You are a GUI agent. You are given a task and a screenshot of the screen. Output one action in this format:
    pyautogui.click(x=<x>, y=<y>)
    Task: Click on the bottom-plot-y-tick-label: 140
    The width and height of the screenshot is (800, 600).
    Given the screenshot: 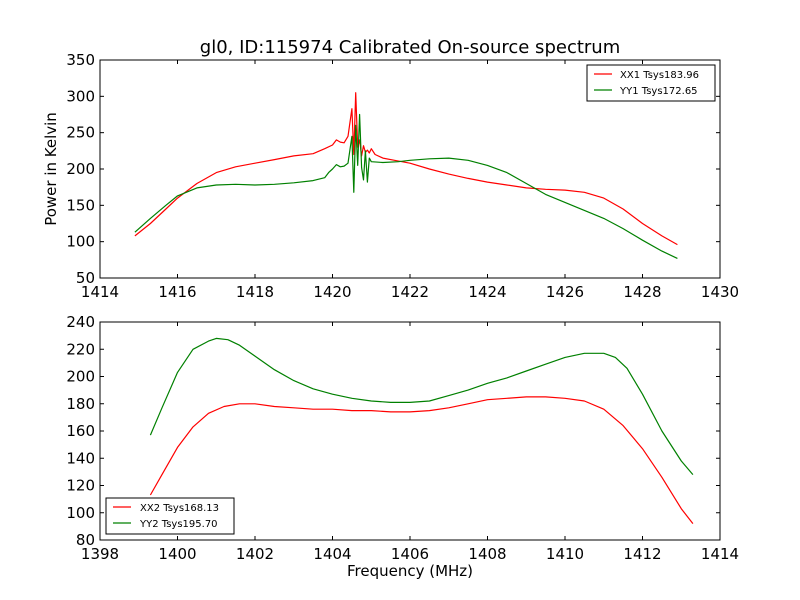 What is the action you would take?
    pyautogui.click(x=80, y=458)
    